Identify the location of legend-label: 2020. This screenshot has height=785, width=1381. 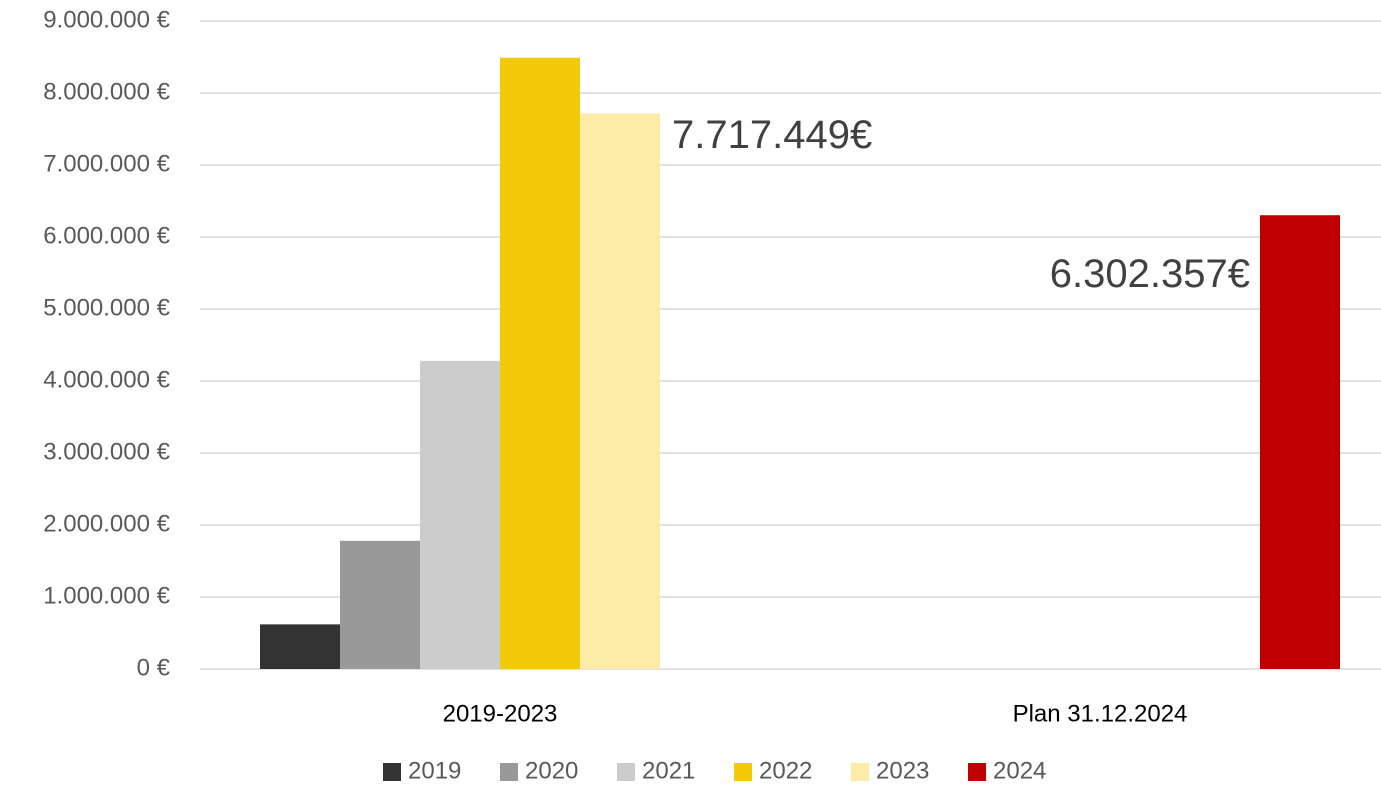
(551, 770).